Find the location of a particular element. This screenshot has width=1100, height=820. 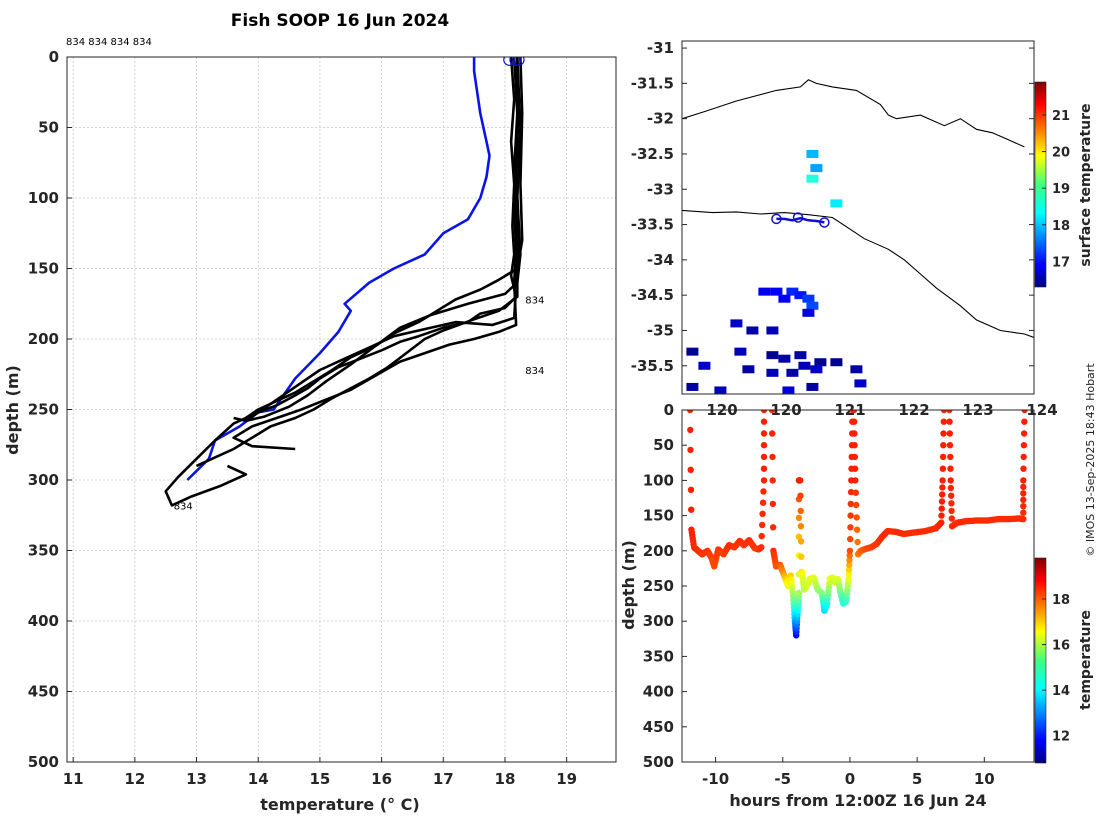

section-xtick-label: -5 is located at coordinates (782, 779).